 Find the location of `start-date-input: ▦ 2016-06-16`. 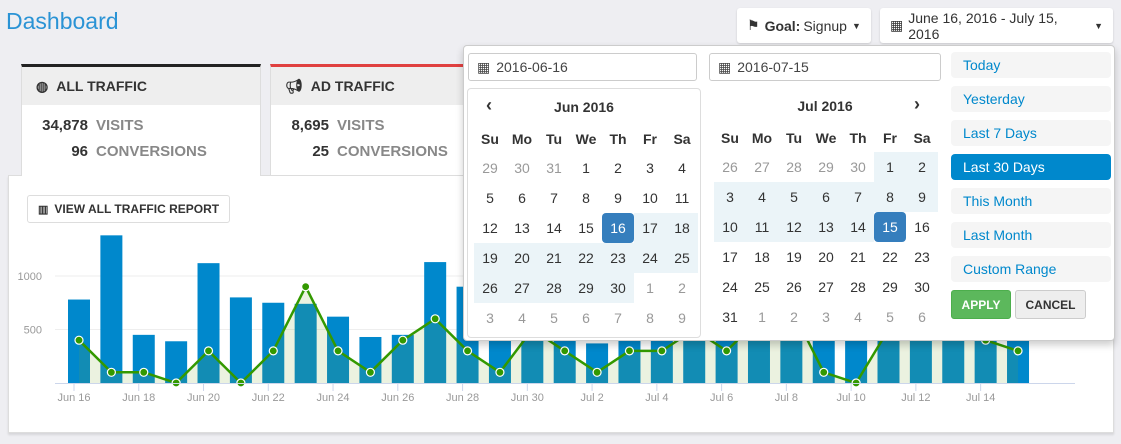

start-date-input: ▦ 2016-06-16 is located at coordinates (582, 67).